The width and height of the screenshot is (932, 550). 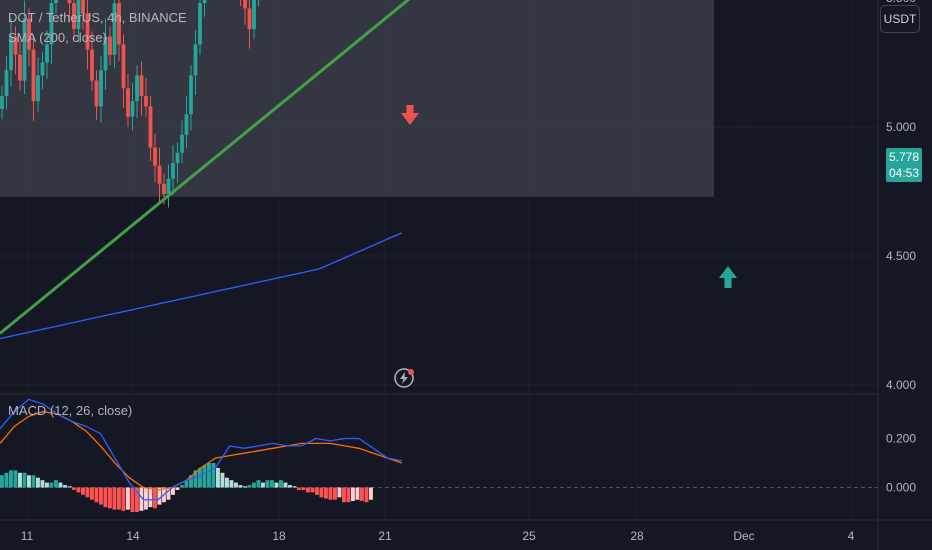 What do you see at coordinates (901, 127) in the screenshot?
I see `price-tick-label: 5.000` at bounding box center [901, 127].